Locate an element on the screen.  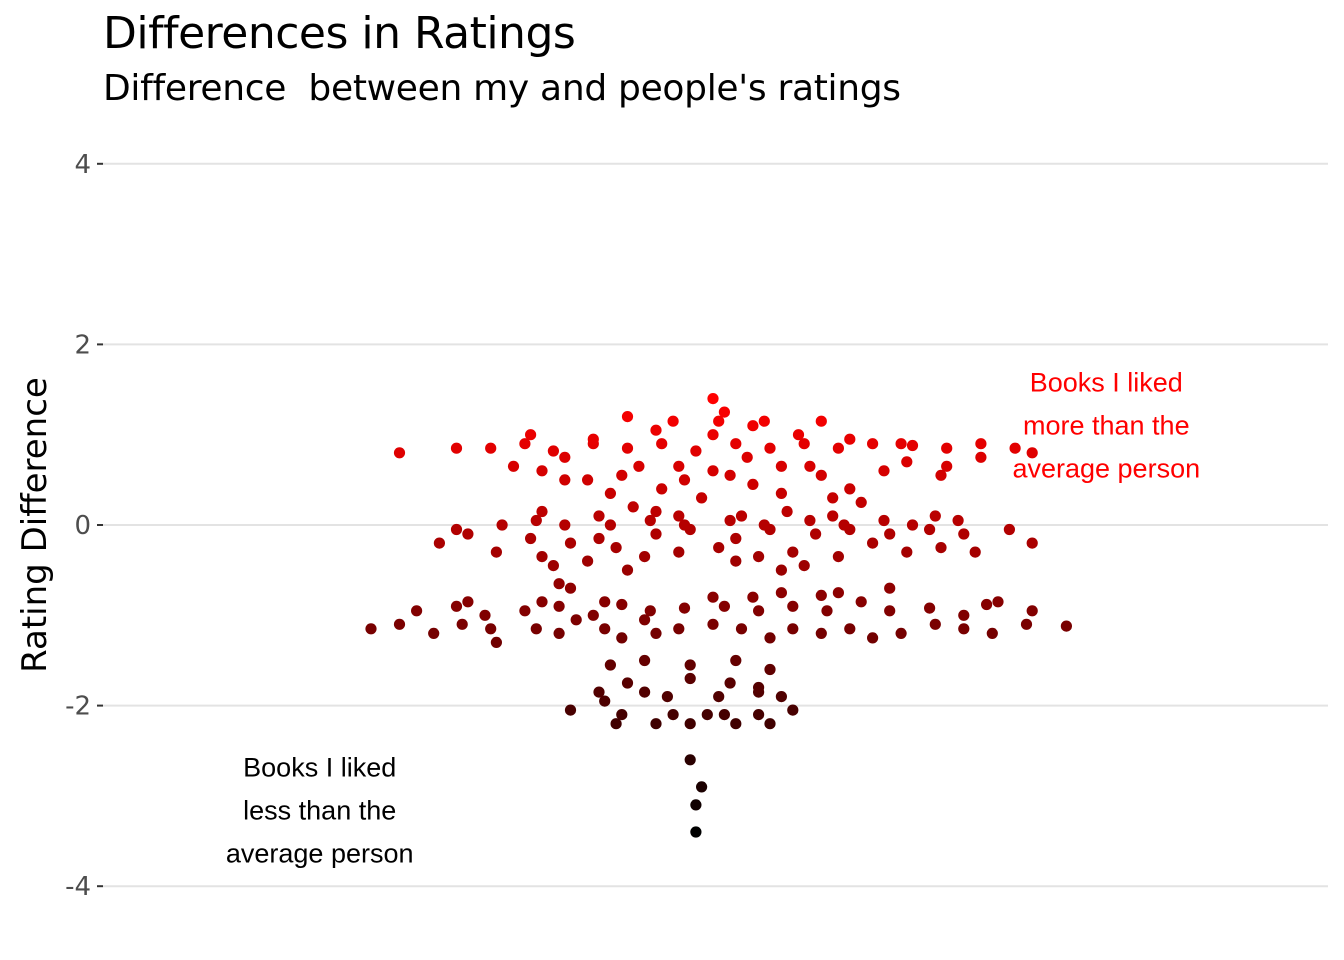
annotation-line: less than the is located at coordinates (319, 810).